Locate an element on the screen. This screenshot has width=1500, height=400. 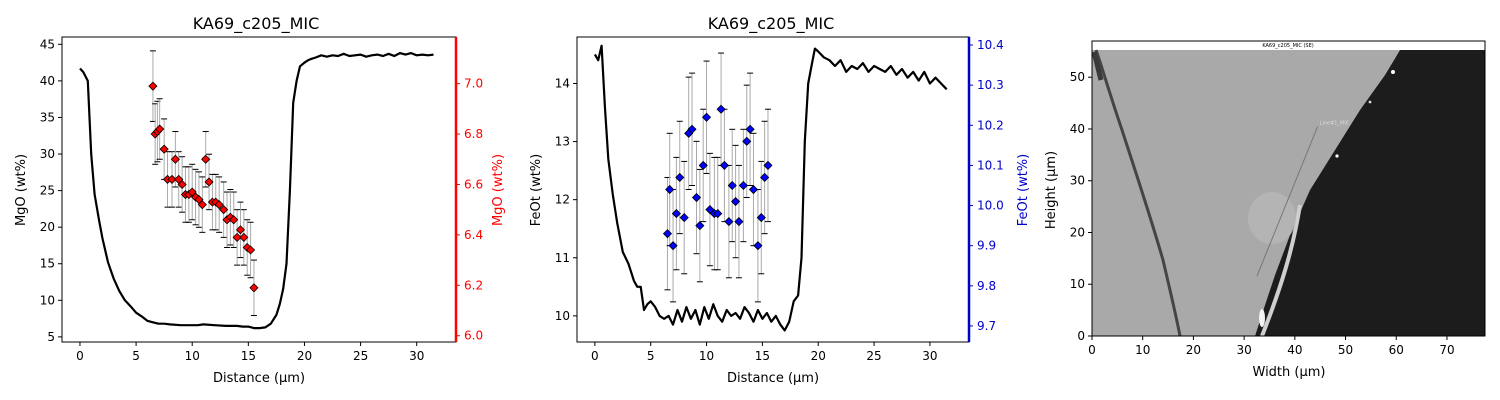
mgo-x-ticks: 0 5 10 15 20 25 30 is located at coordinates (250, 352).